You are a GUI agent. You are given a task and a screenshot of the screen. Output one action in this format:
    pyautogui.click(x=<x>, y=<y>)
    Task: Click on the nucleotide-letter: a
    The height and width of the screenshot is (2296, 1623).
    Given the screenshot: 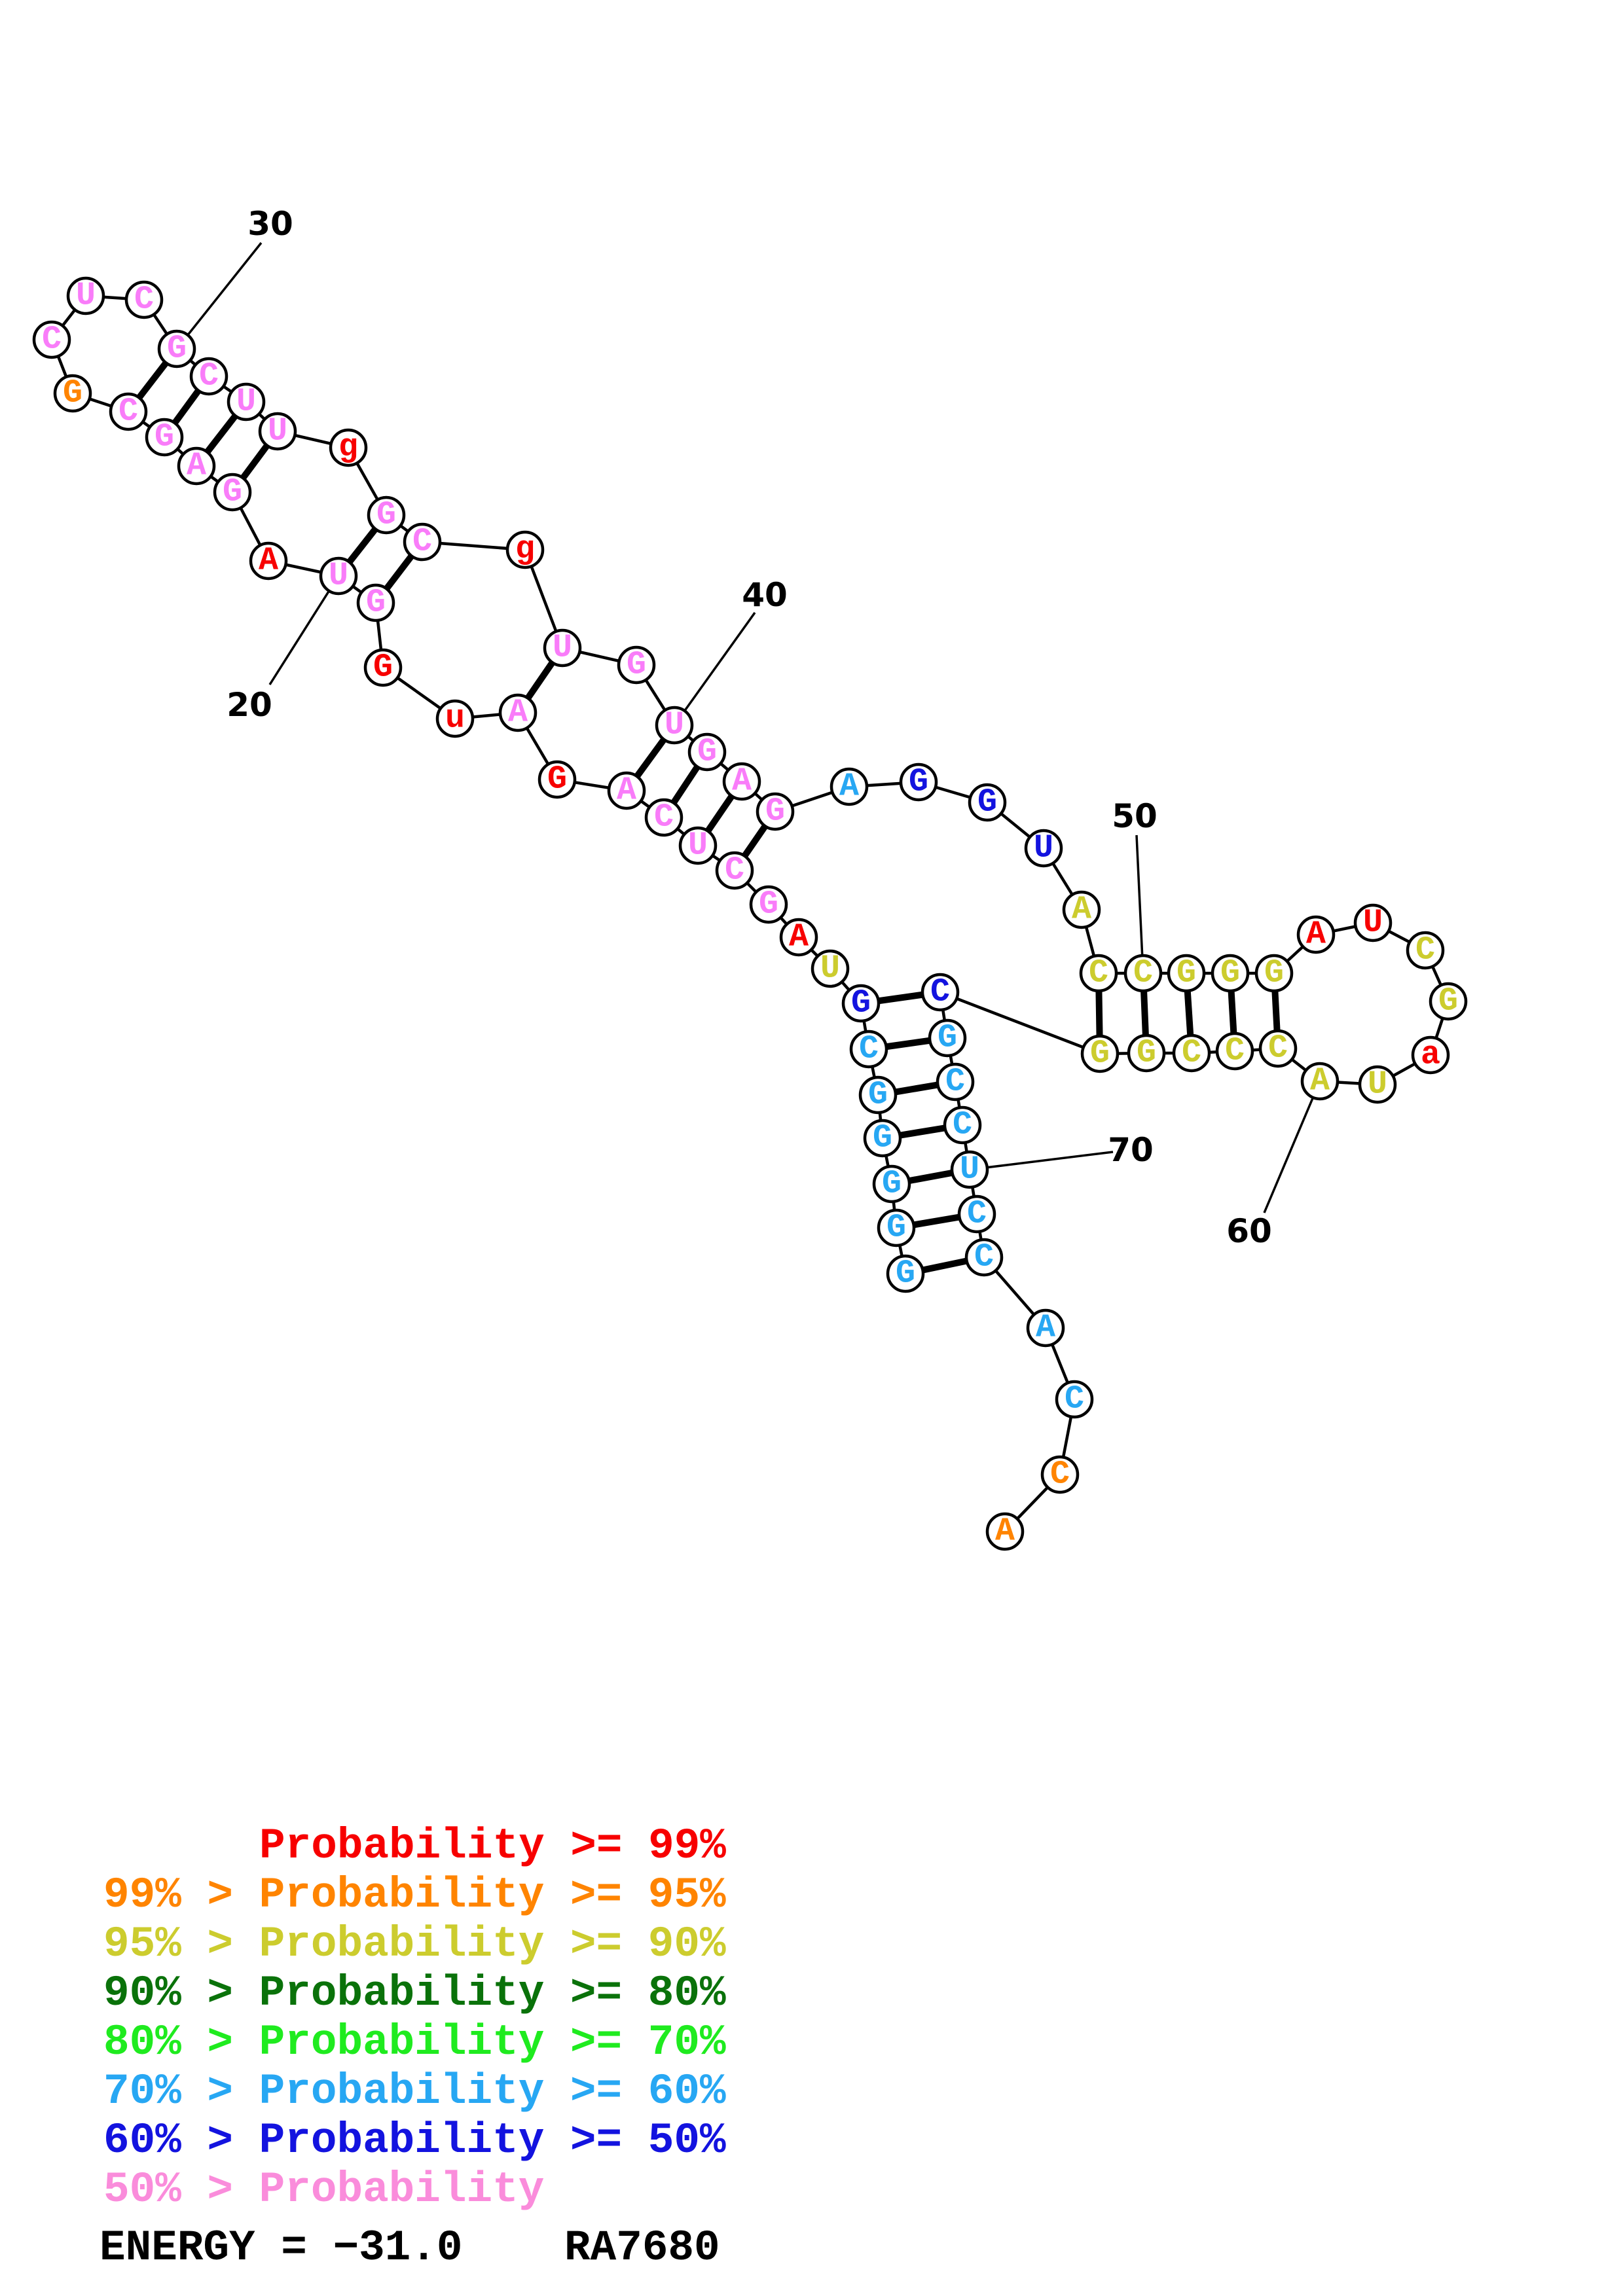 What is the action you would take?
    pyautogui.click(x=1430, y=1055)
    